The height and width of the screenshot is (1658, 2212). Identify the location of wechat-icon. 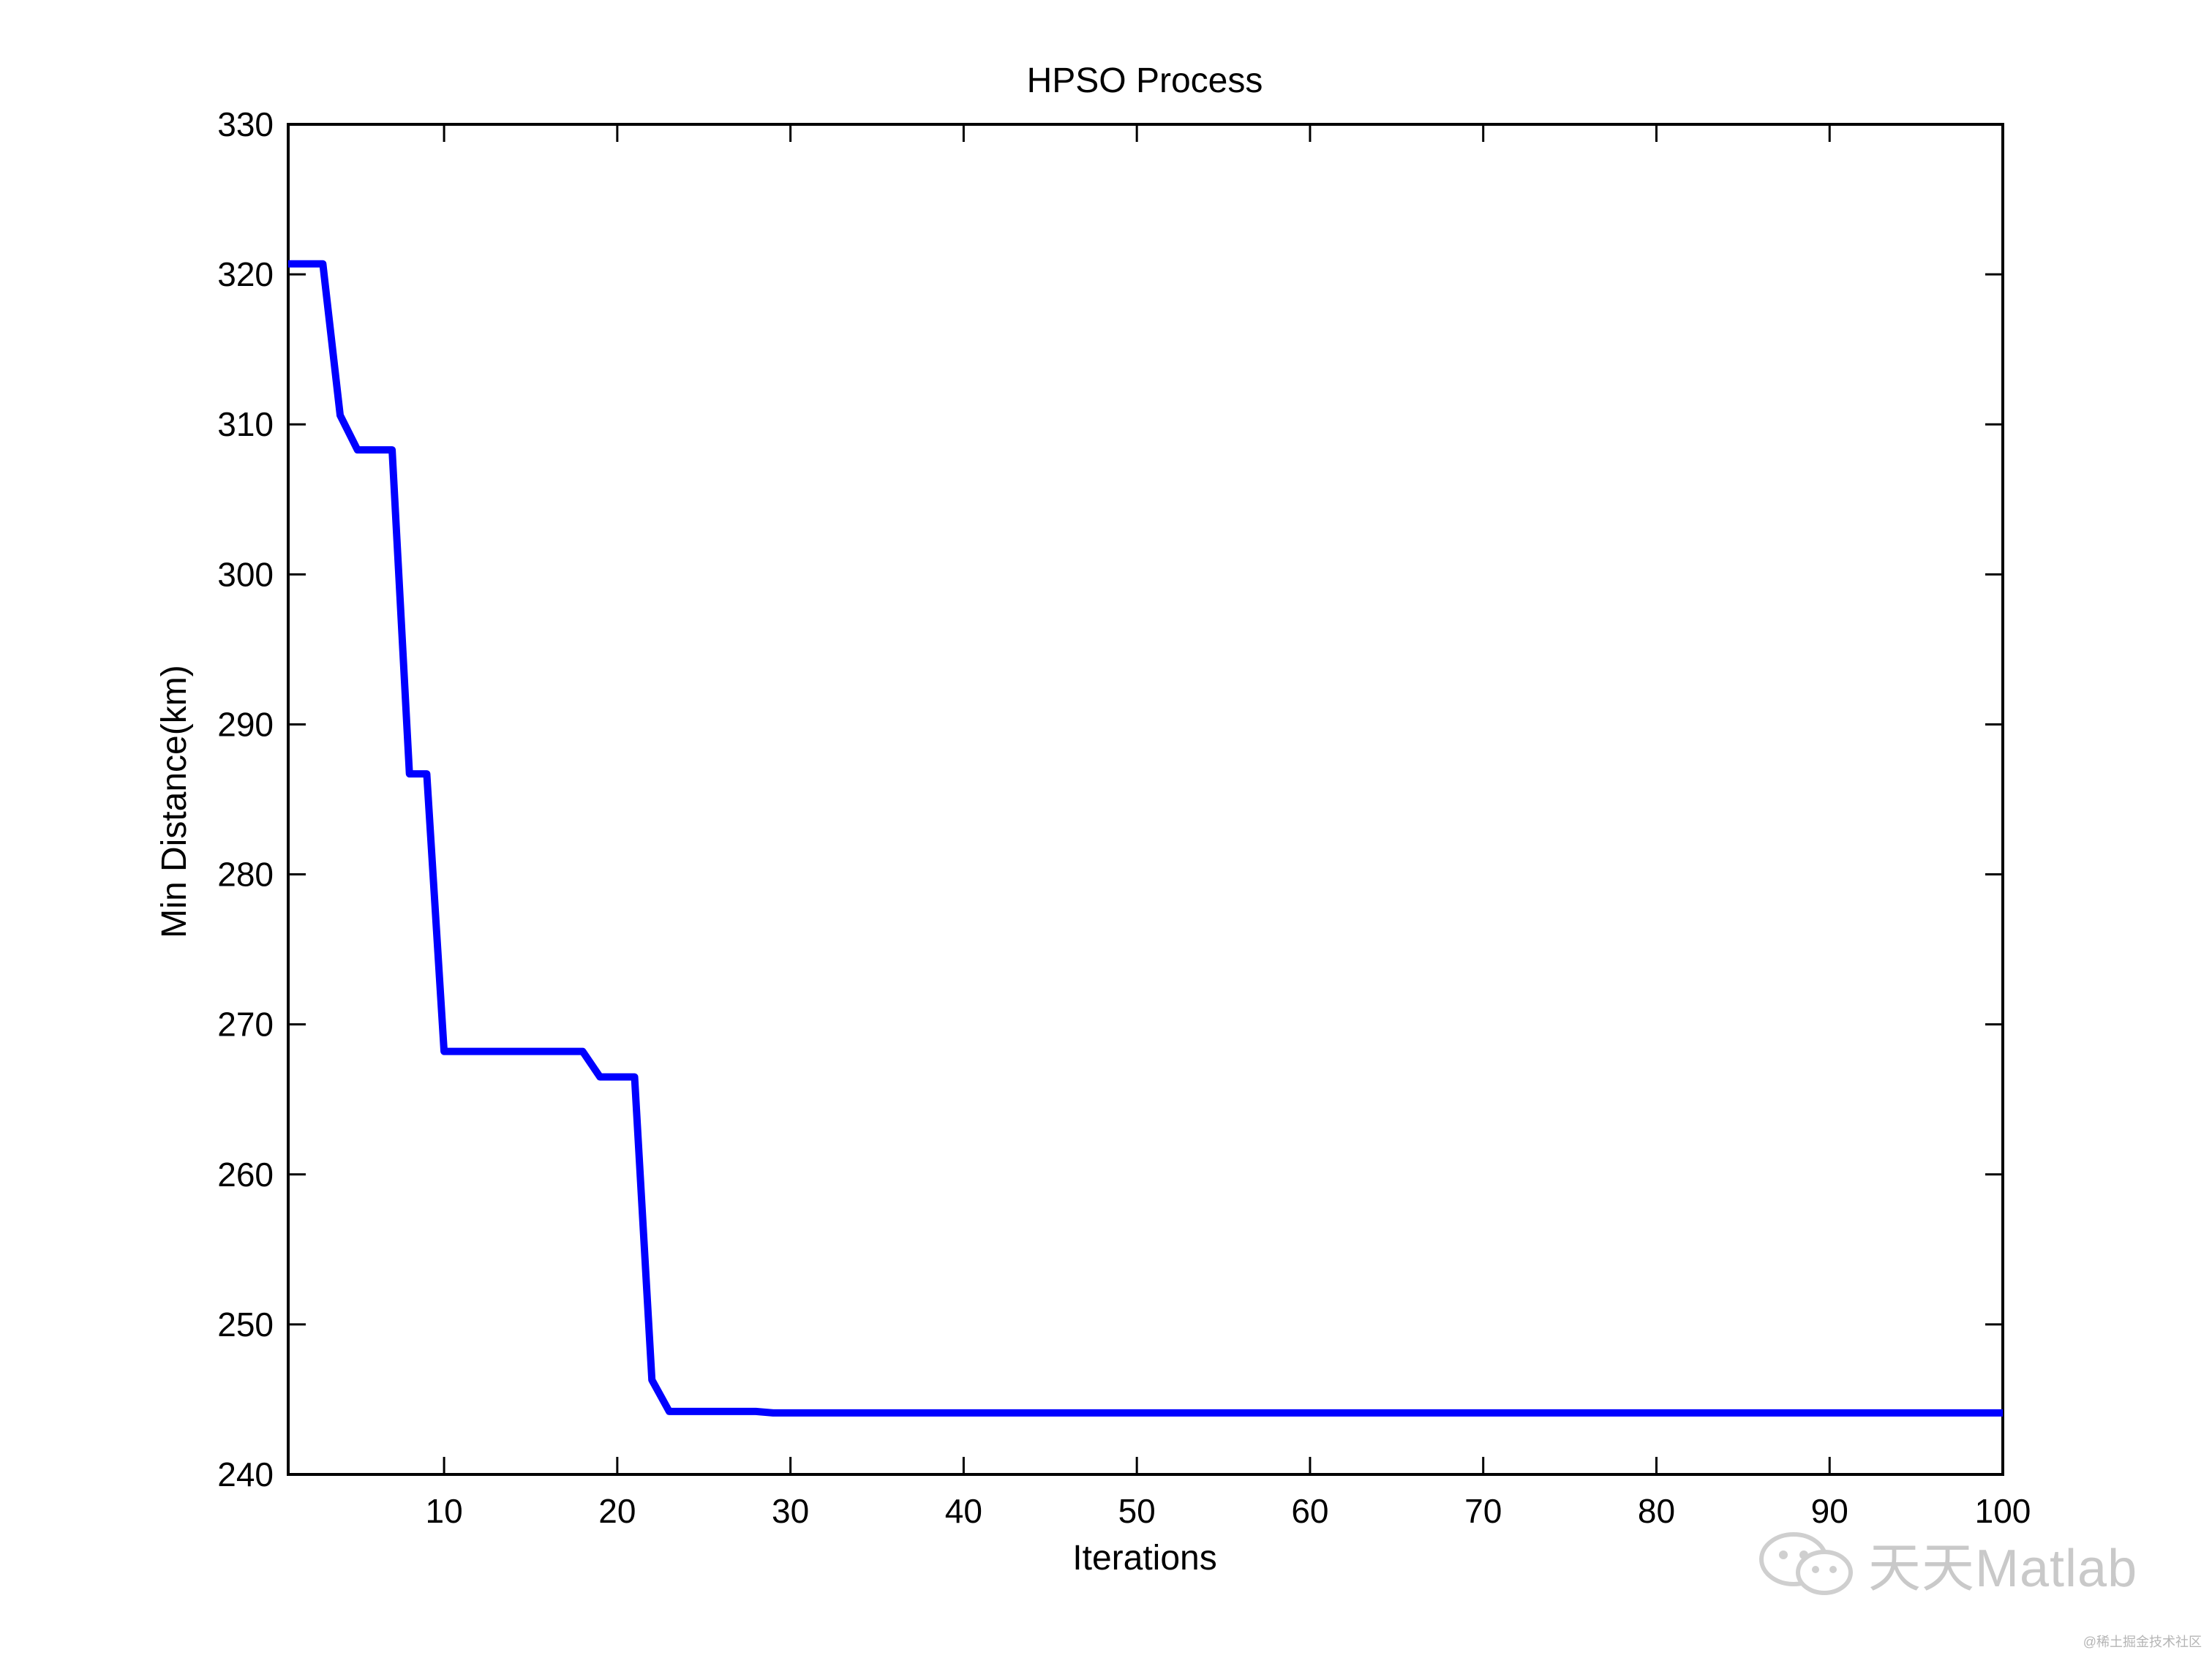
(1806, 1563).